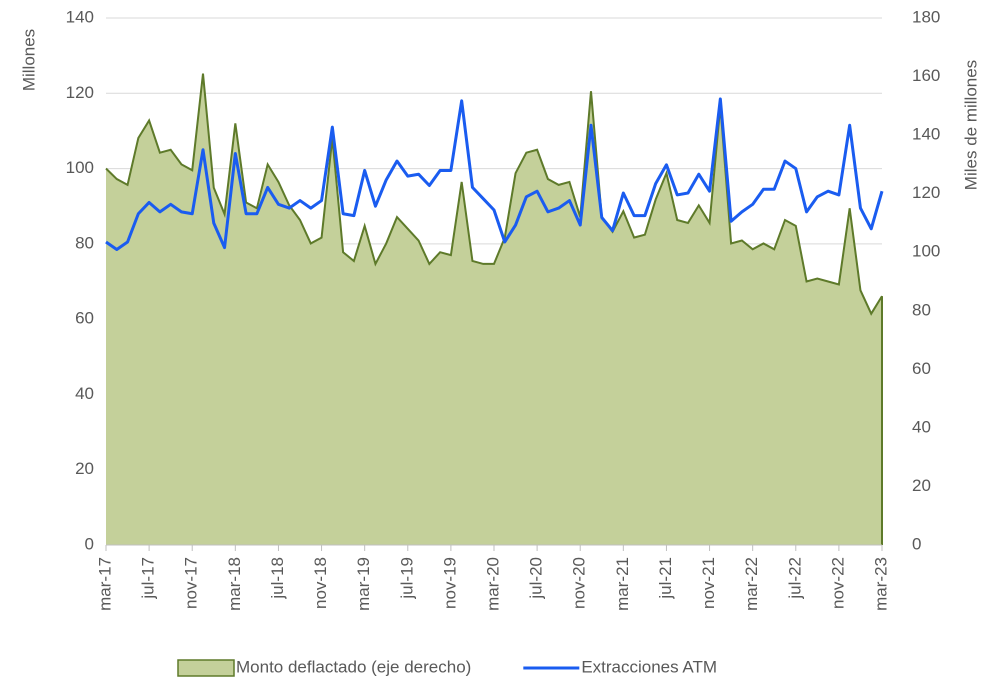 The height and width of the screenshot is (684, 989). What do you see at coordinates (926, 16) in the screenshot?
I see `y2-tick-label: 180` at bounding box center [926, 16].